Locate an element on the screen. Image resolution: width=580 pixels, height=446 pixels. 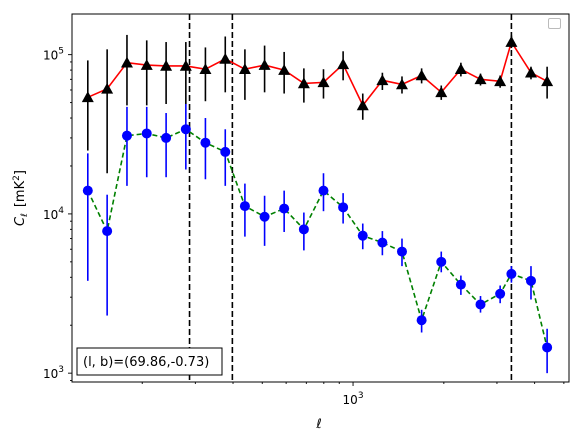
x-tick-label-0: 103 is located at coordinates (353, 399).